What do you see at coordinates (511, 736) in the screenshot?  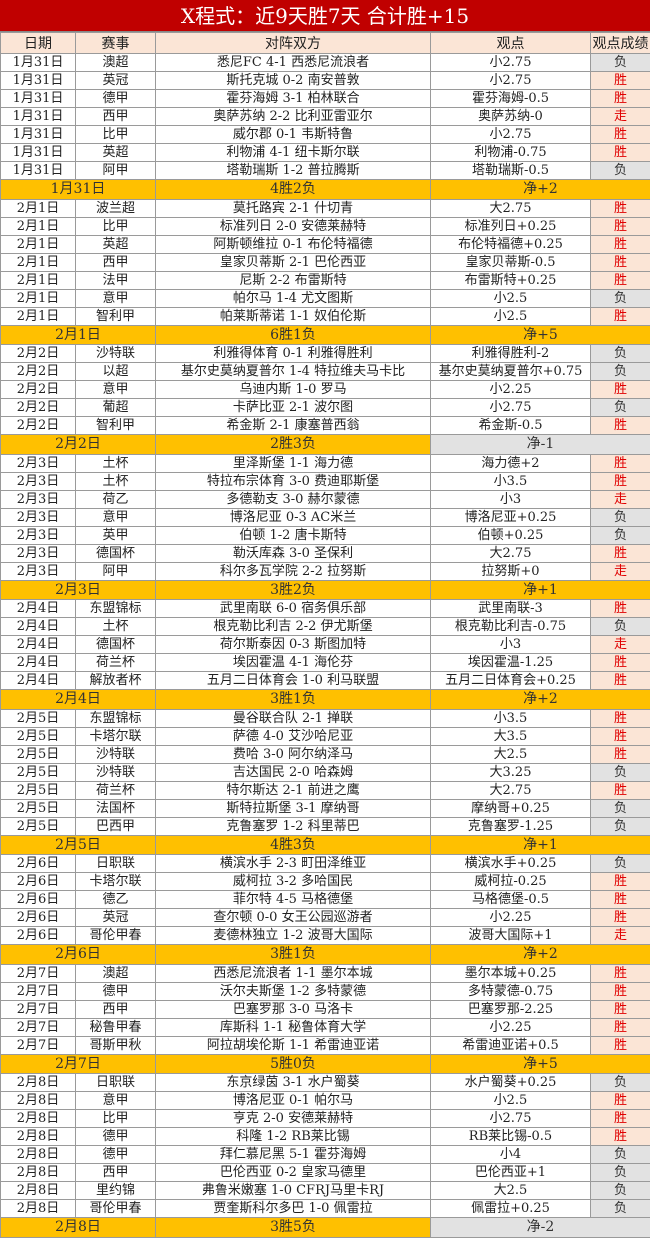 I see `cell-pick: 大3.5` at bounding box center [511, 736].